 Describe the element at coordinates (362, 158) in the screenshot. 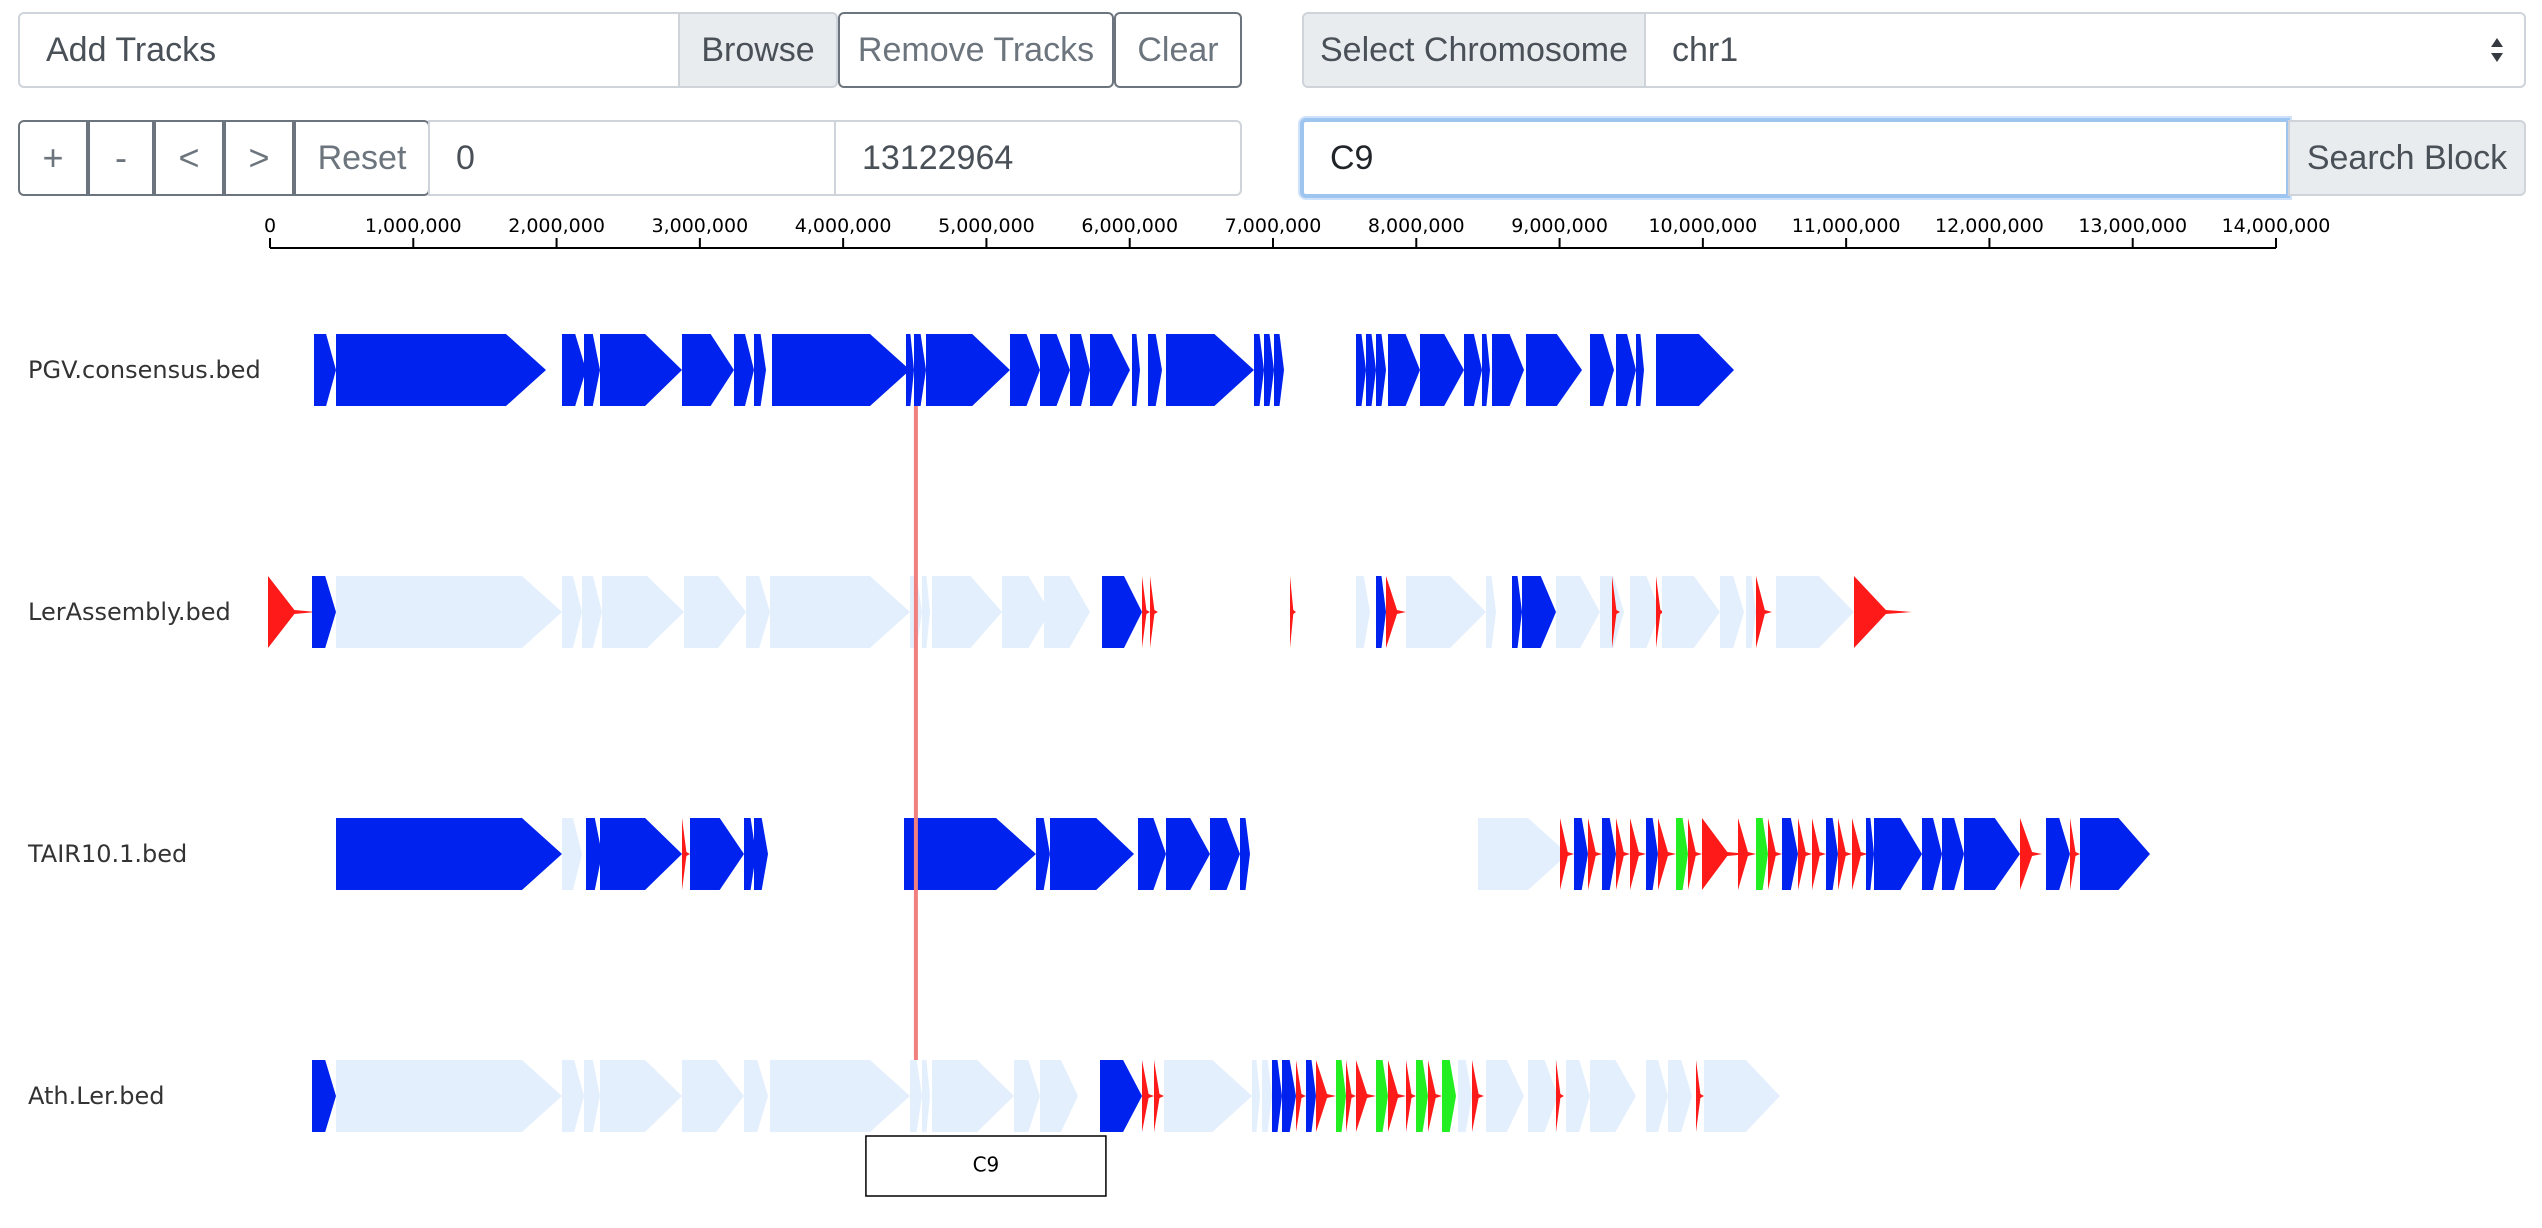

I see `reset-button: Reset` at that location.